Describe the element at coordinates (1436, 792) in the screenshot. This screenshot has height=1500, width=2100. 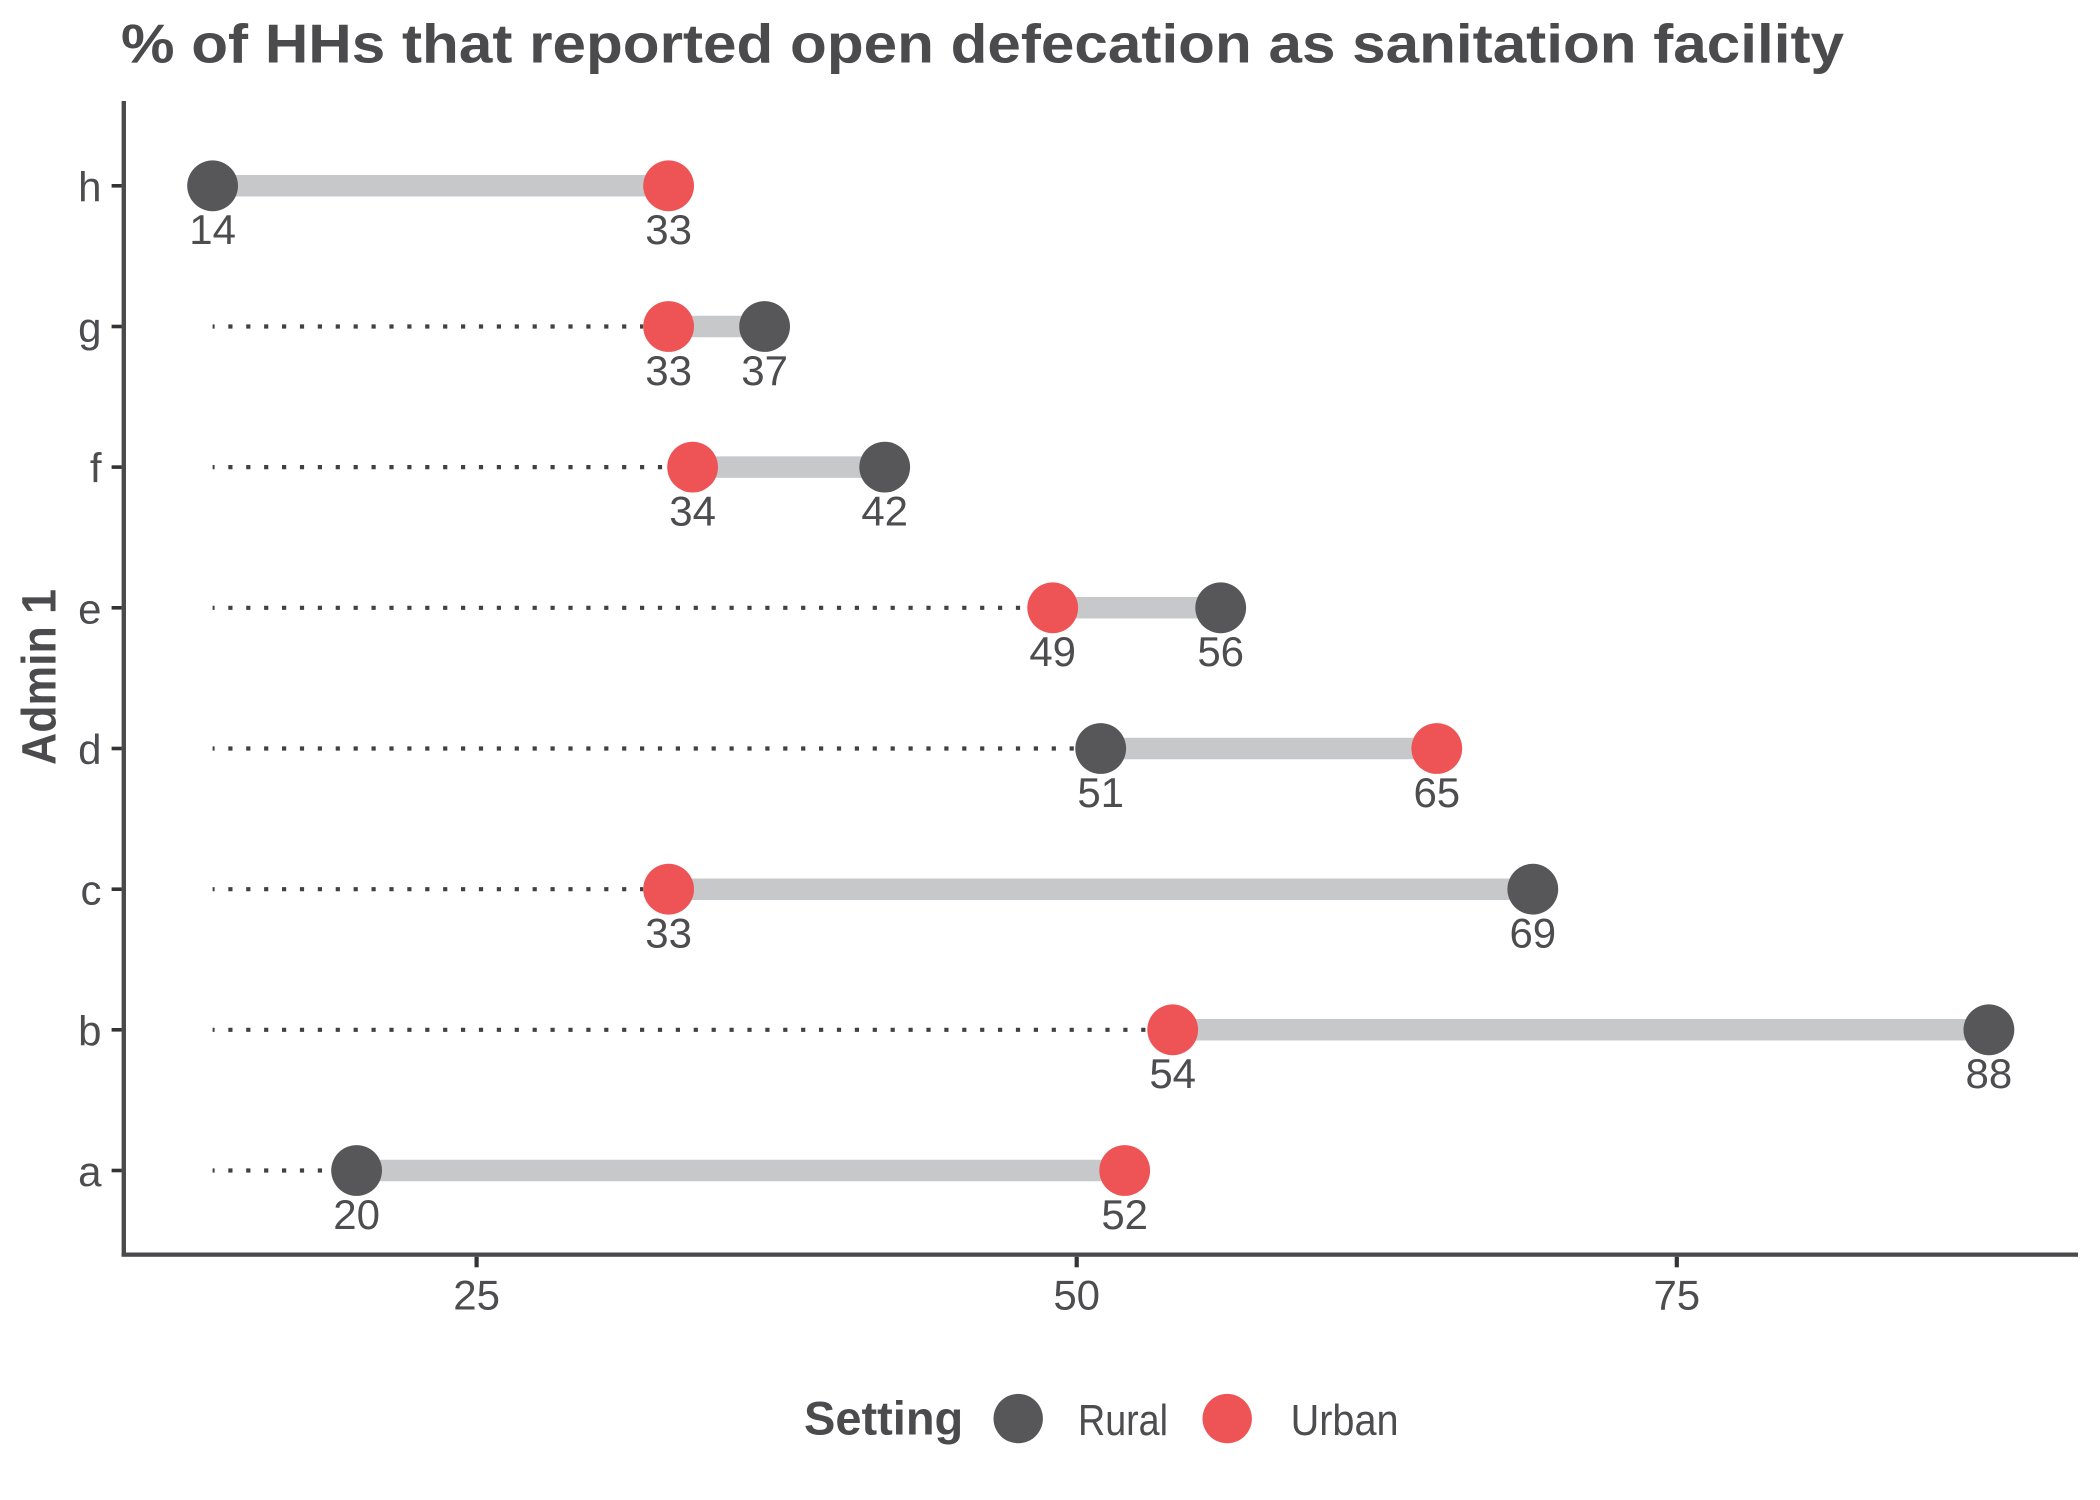
I see `svg-text: 65` at that location.